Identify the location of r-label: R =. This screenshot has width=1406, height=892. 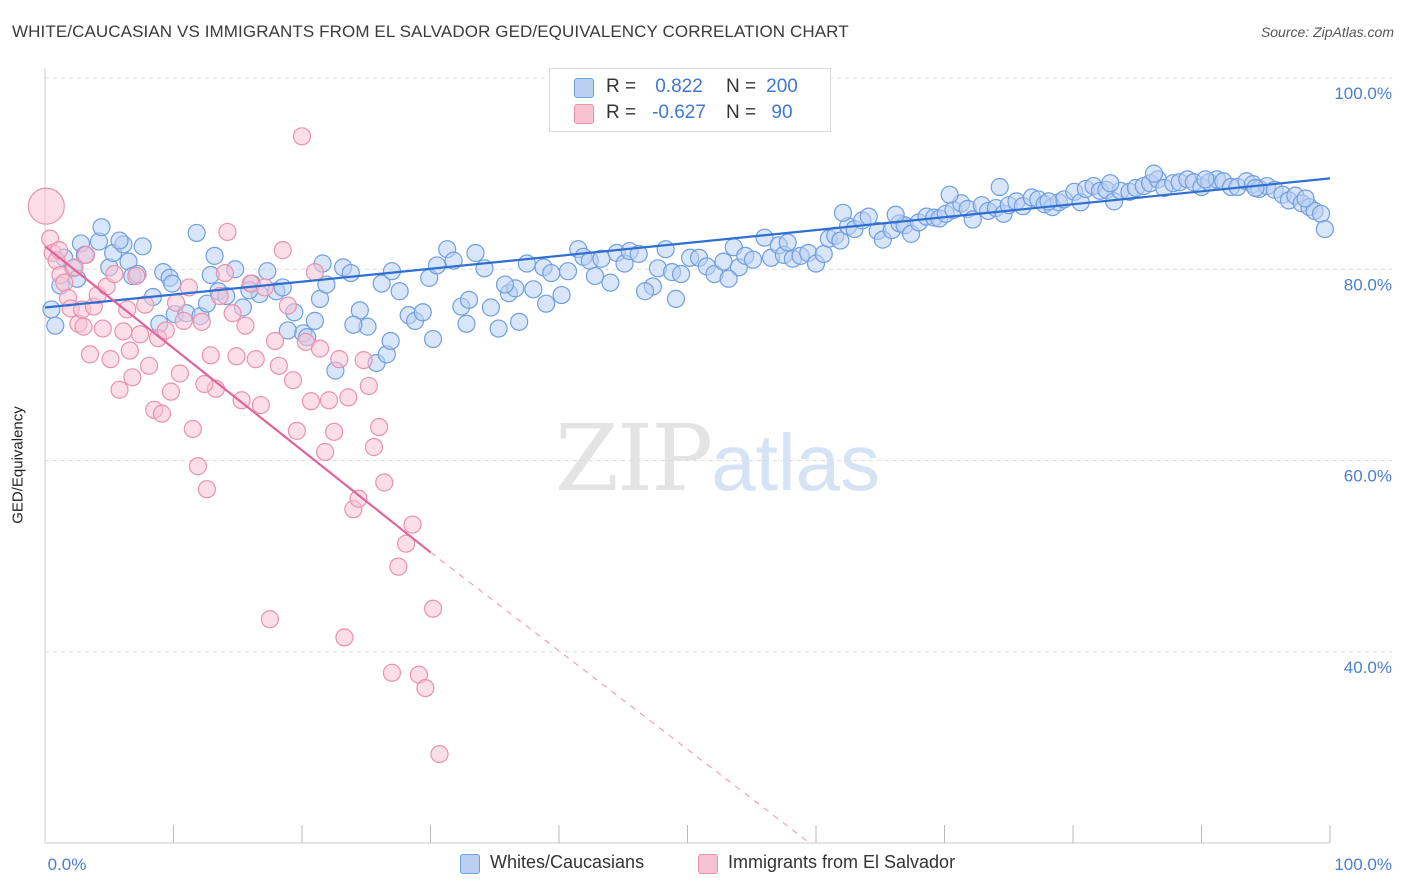
(621, 86).